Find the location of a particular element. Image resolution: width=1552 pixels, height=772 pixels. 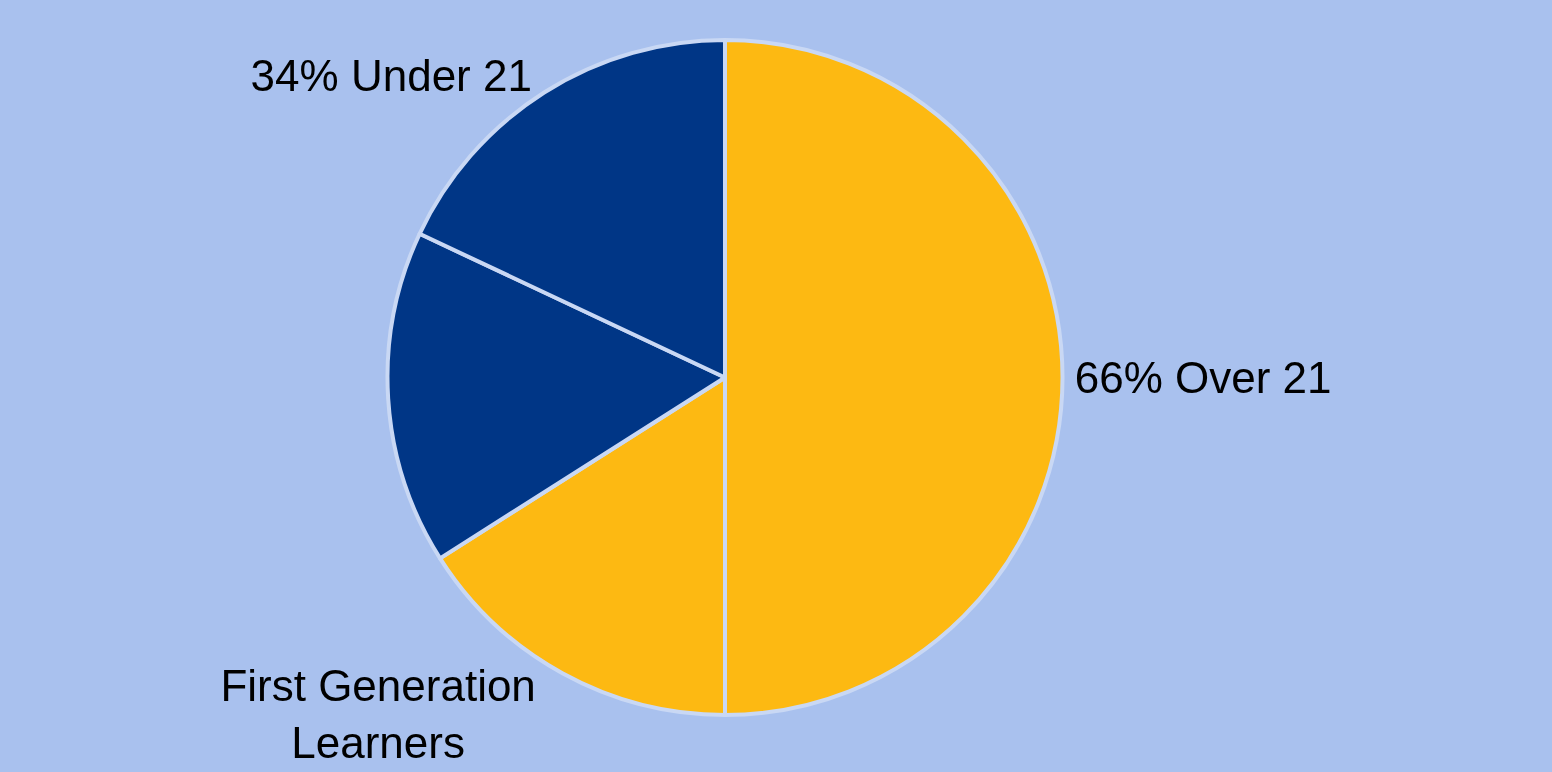

slice-label: First Generation Learners is located at coordinates (378, 714).